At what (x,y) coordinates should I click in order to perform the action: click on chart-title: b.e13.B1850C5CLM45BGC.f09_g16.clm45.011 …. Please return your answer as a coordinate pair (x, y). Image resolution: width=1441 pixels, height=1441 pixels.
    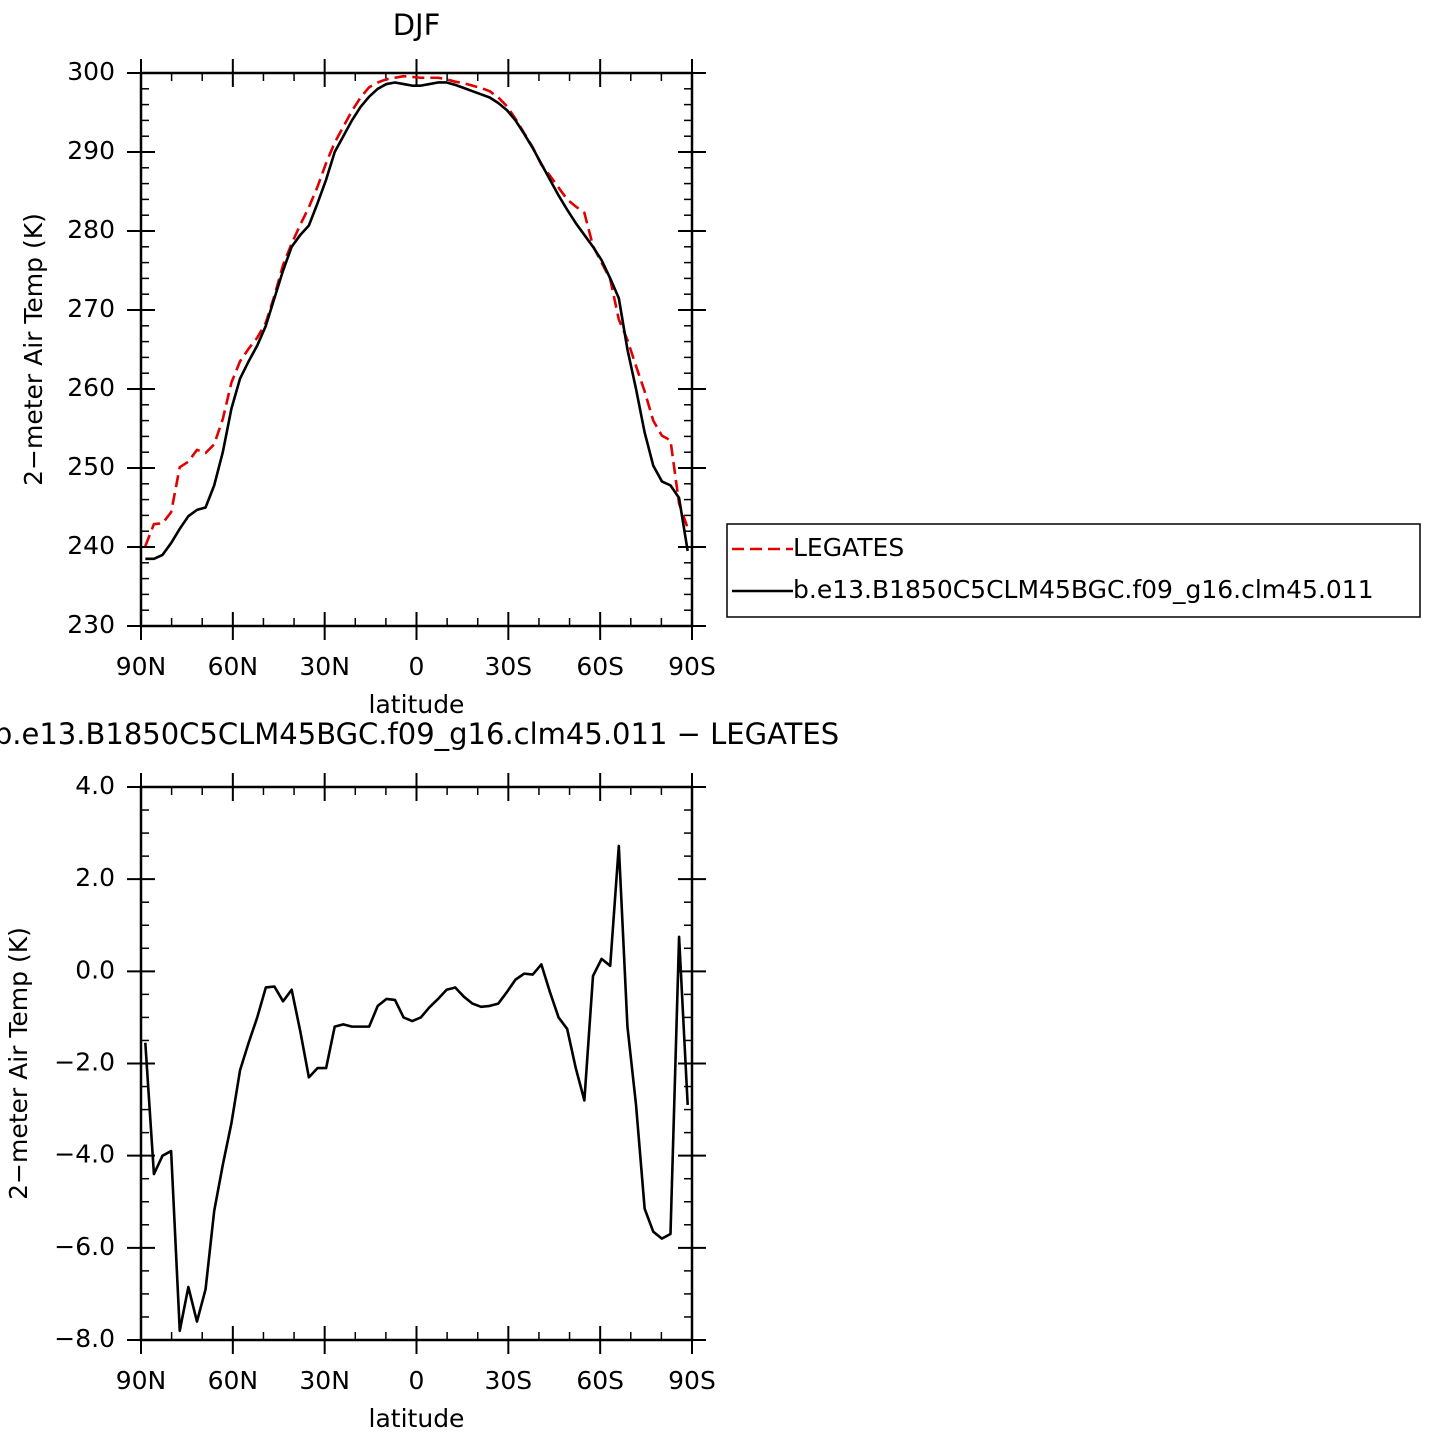
    Looking at the image, I should click on (419, 734).